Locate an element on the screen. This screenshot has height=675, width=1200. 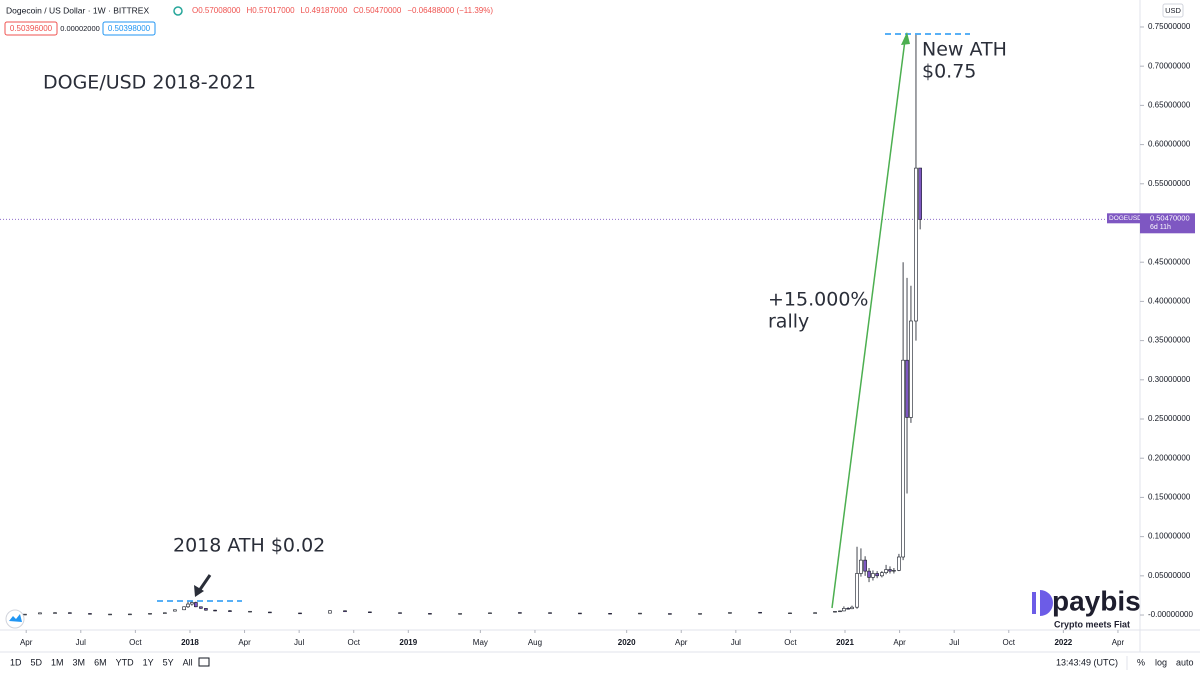
chart-title: DOGE/USD 2018-2021 is located at coordinates (149, 83).